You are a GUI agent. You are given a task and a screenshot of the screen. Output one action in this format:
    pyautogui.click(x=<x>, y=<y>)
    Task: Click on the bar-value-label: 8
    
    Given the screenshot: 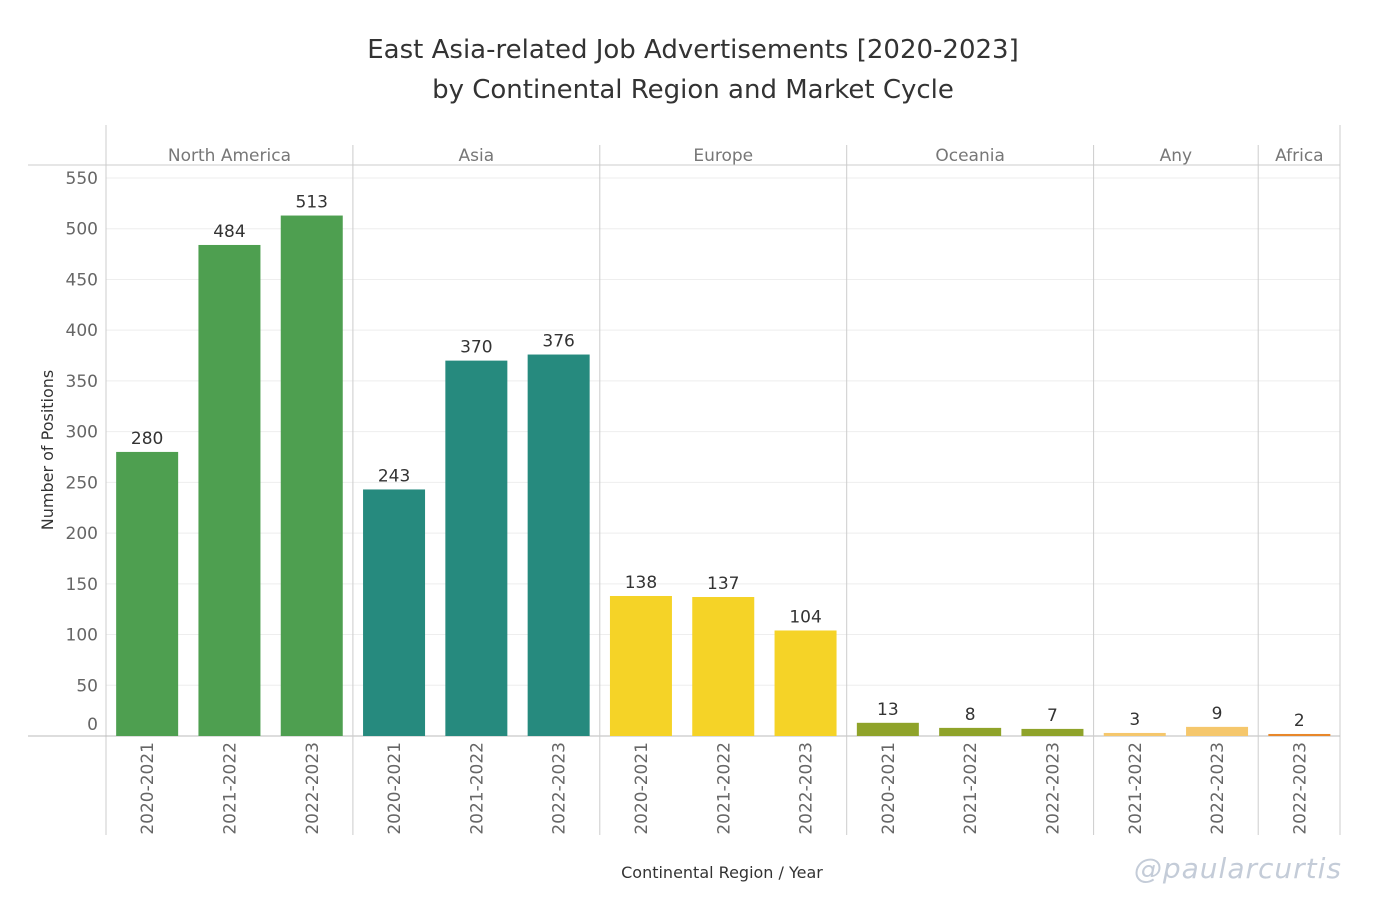 What is the action you would take?
    pyautogui.click(x=970, y=715)
    